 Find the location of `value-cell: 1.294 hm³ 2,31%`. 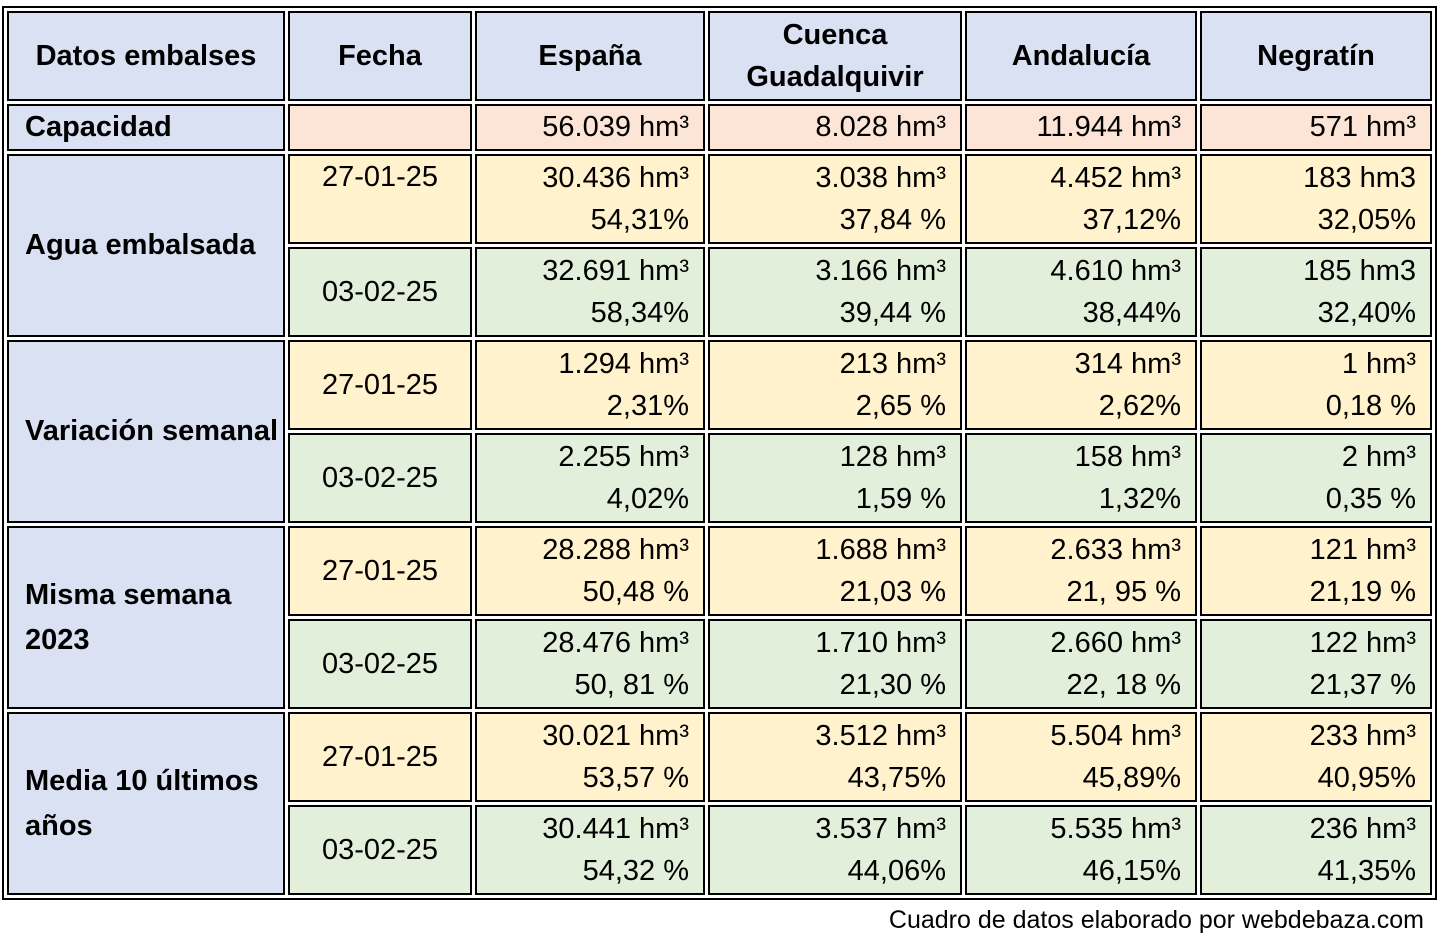

value-cell: 1.294 hm³ 2,31% is located at coordinates (590, 385).